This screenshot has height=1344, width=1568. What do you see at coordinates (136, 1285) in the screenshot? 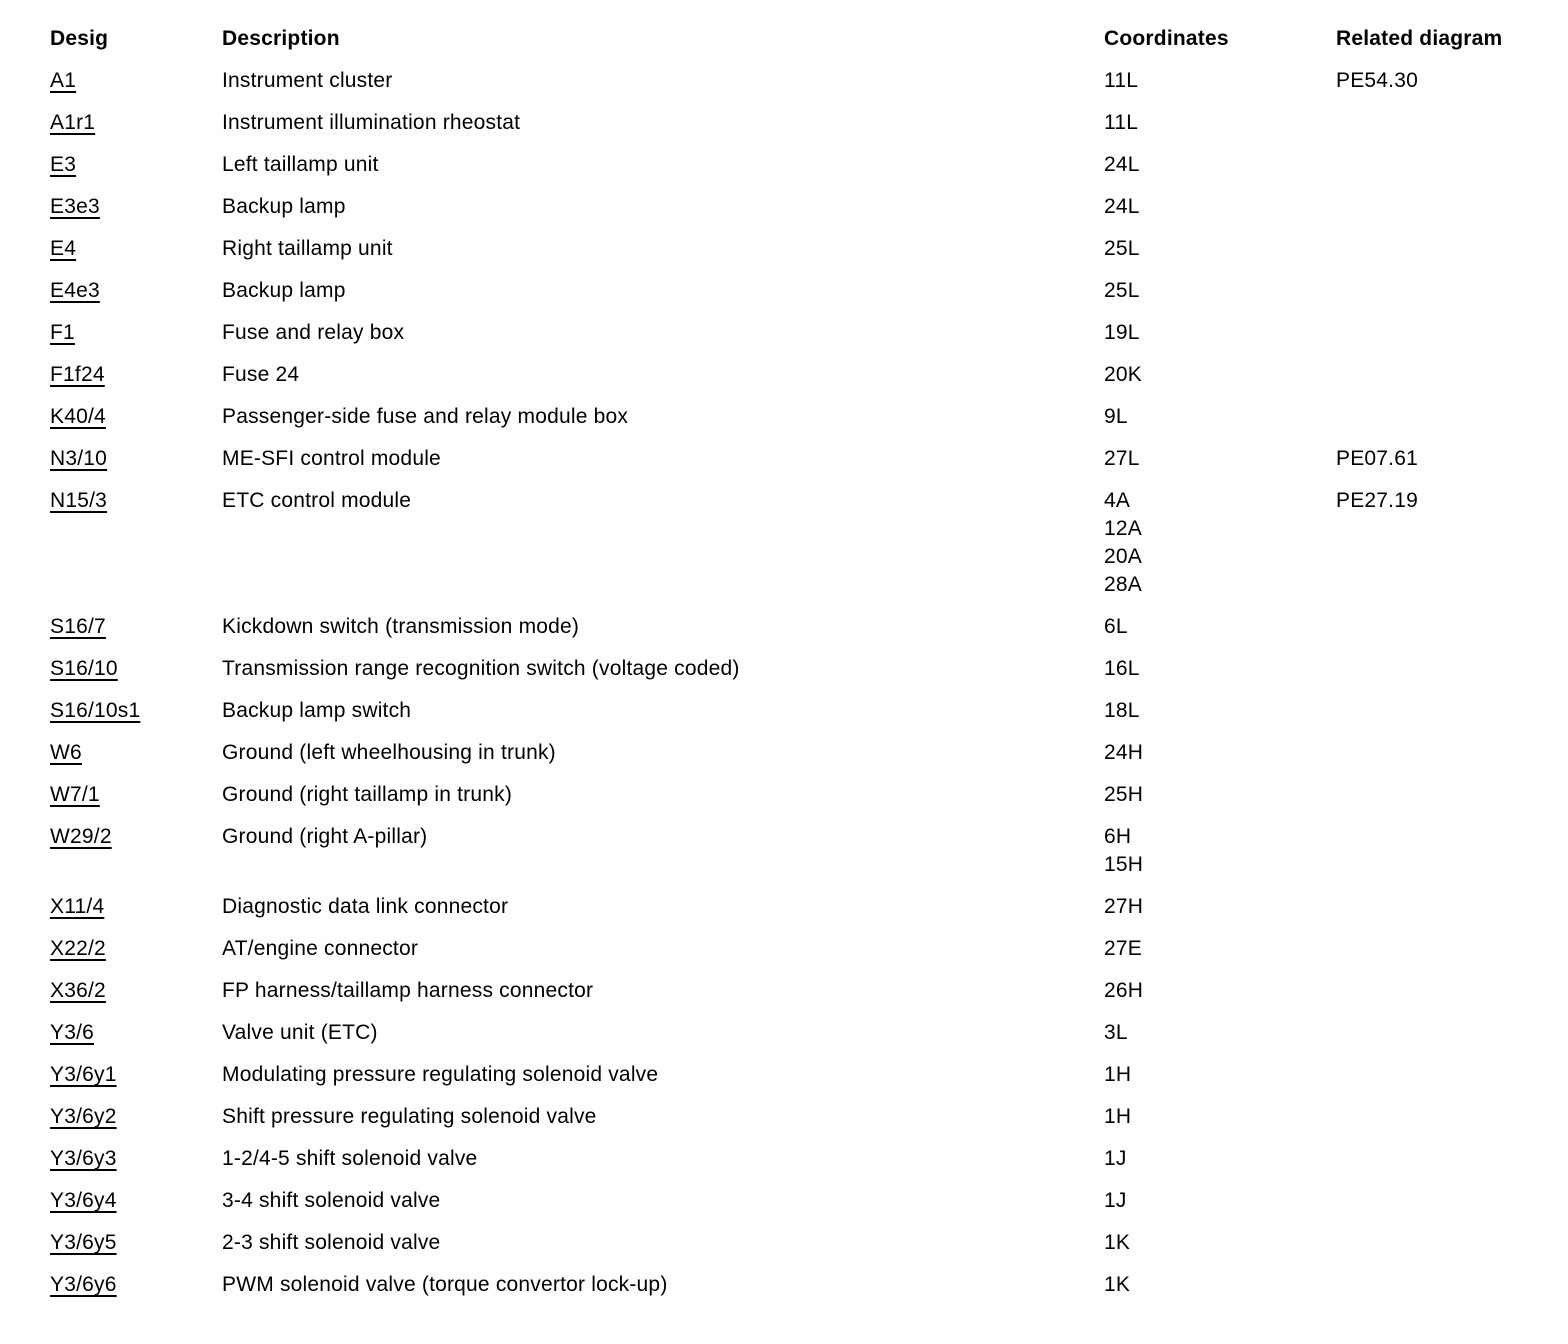
I see `desig-cell: Y3/6y6` at bounding box center [136, 1285].